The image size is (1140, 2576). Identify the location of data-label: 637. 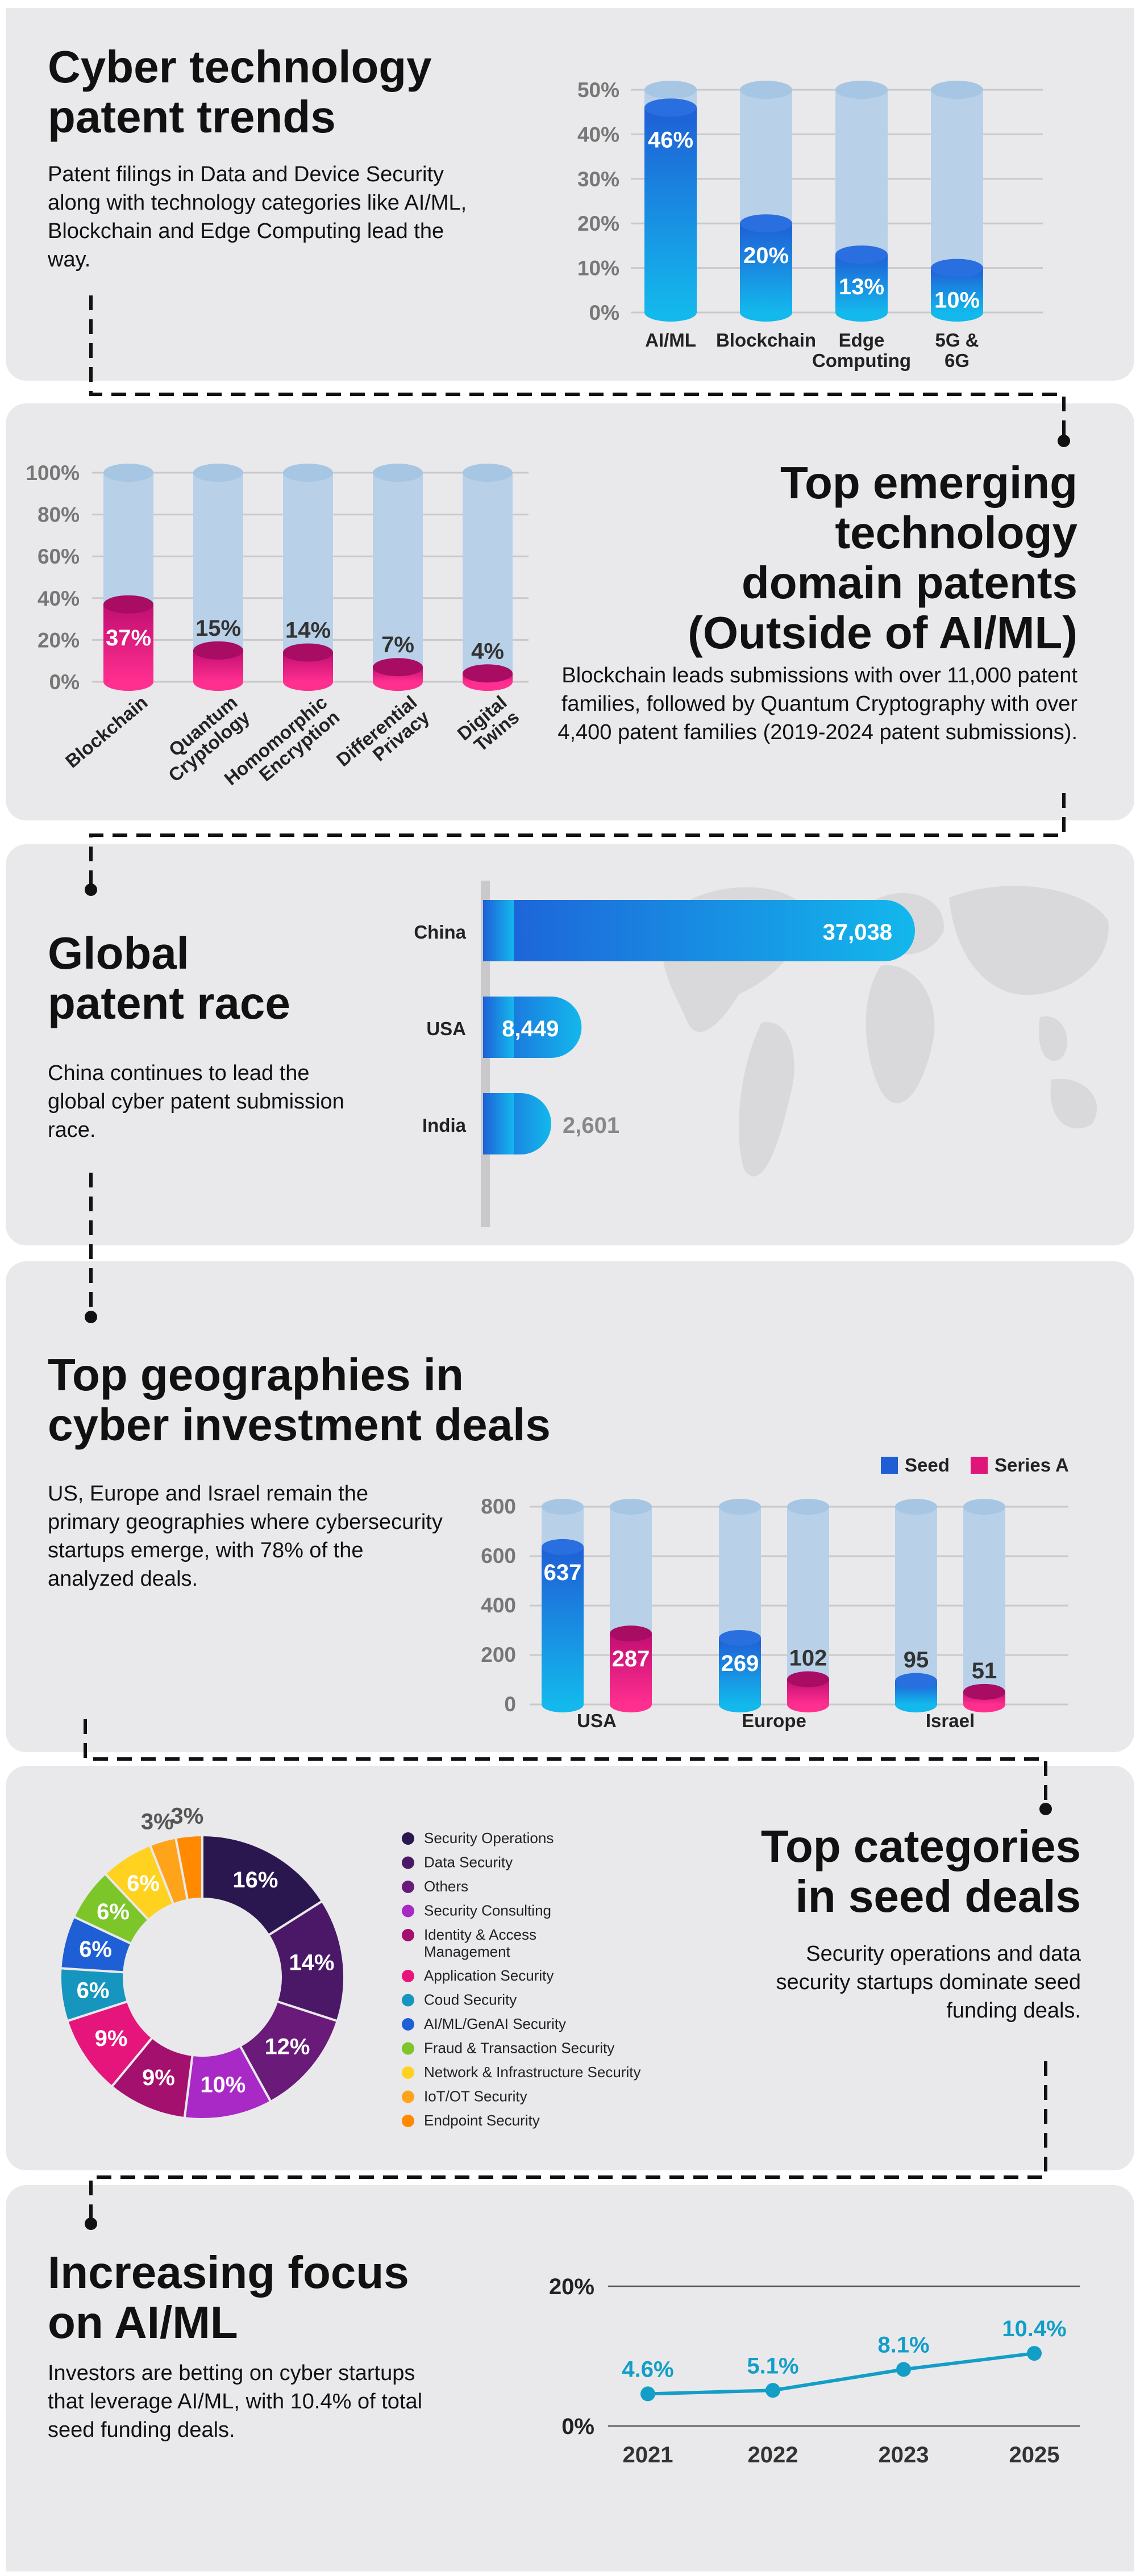
(563, 1572).